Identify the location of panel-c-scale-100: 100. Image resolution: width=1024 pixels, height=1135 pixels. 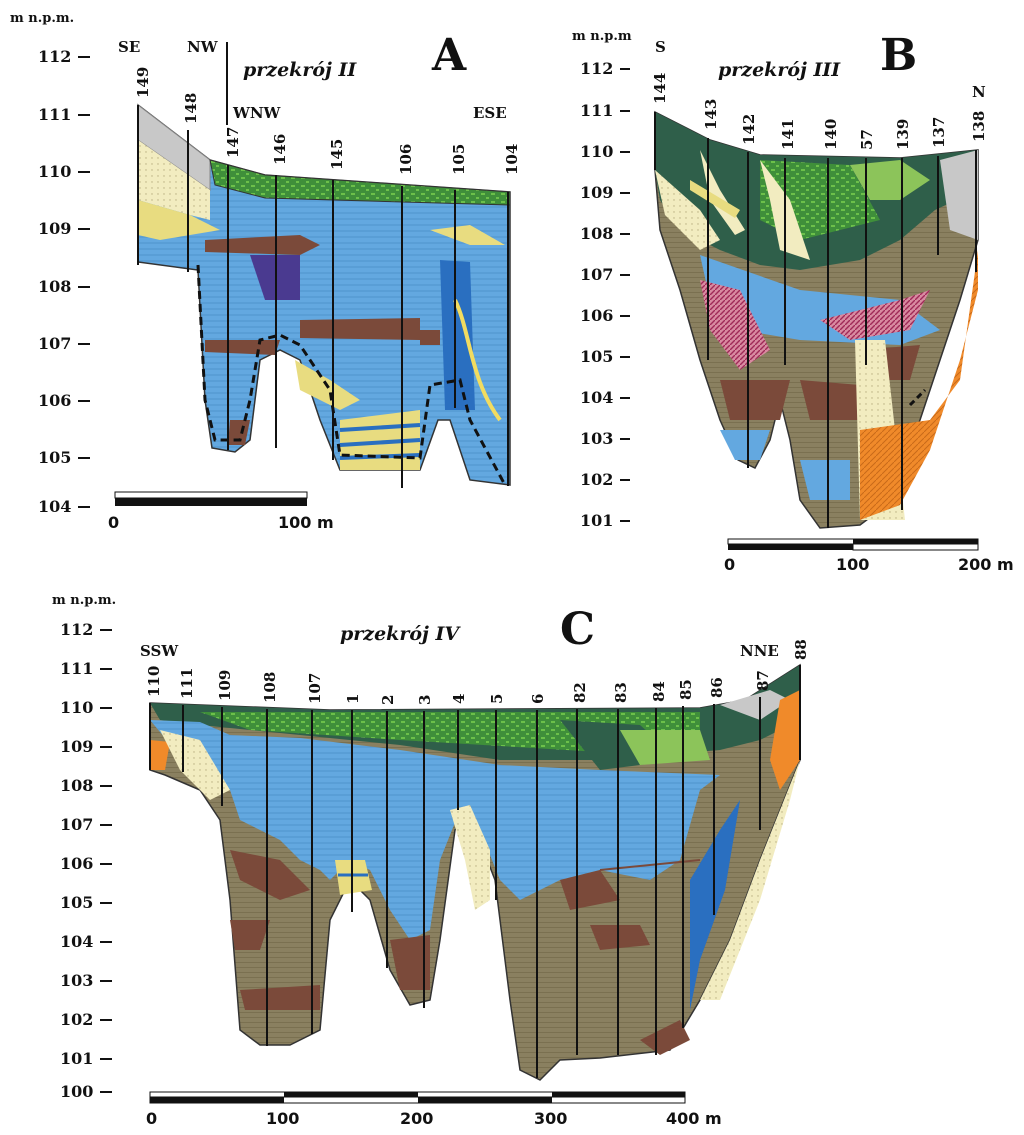
(282, 1118).